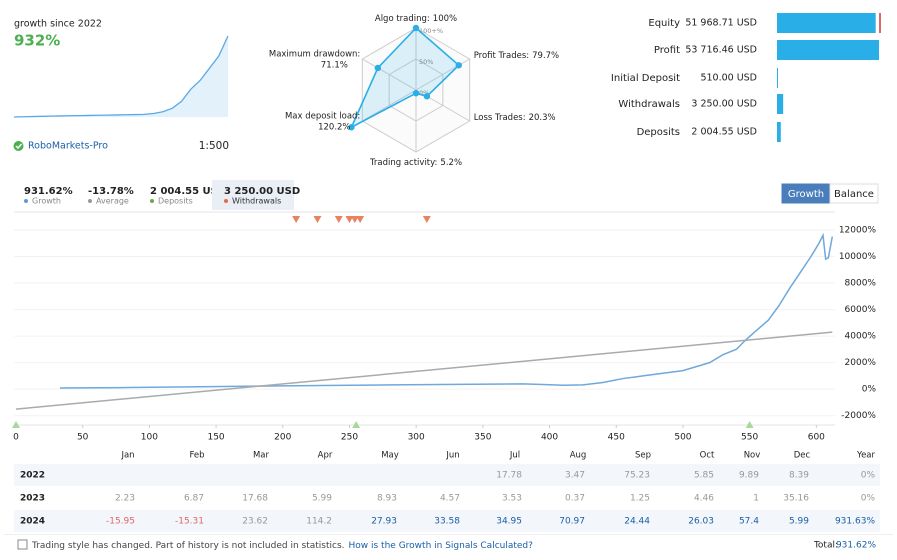 This screenshot has height=560, width=897. What do you see at coordinates (451, 163) in the screenshot?
I see `radar-label-value: 5.2%` at bounding box center [451, 163].